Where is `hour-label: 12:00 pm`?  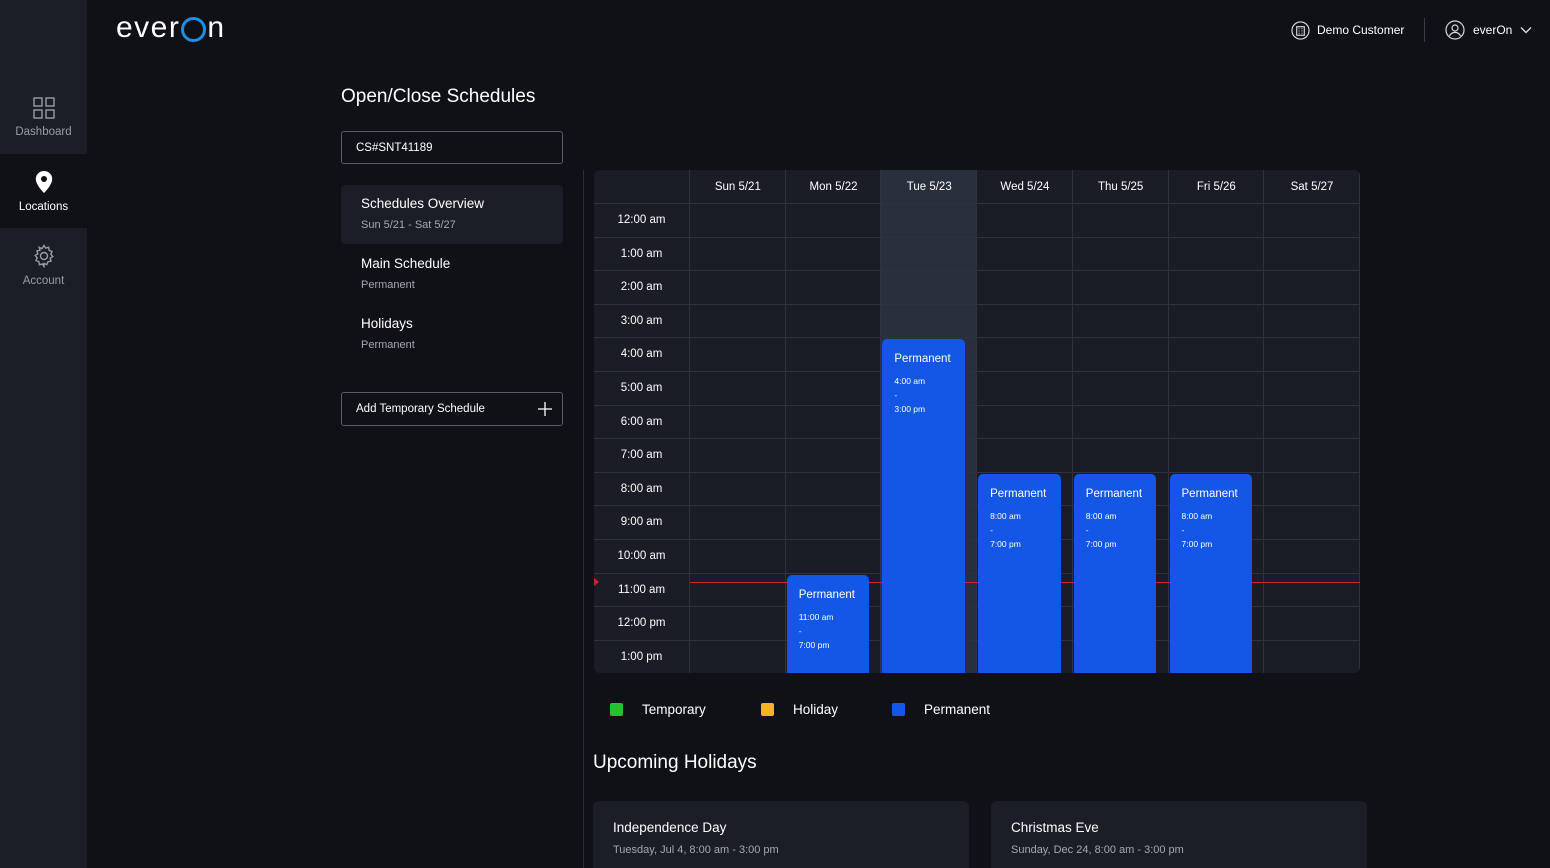 hour-label: 12:00 pm is located at coordinates (641, 622).